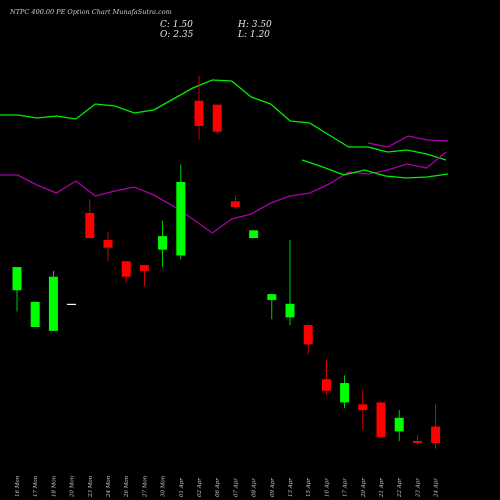 The image size is (500, 500). I want to click on x-tick-label: 23 Mon, so click(91, 486).